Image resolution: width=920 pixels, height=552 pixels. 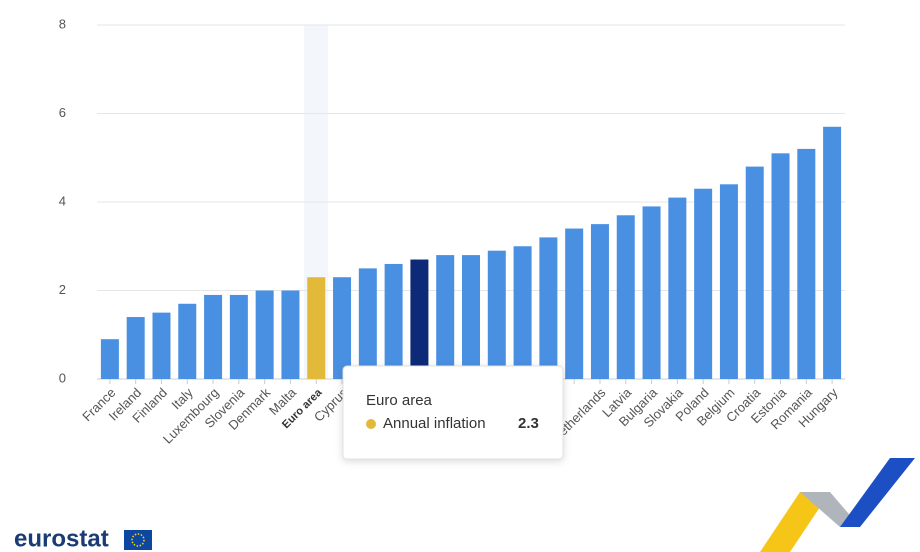 What do you see at coordinates (62, 112) in the screenshot?
I see `y-tick-label: 6` at bounding box center [62, 112].